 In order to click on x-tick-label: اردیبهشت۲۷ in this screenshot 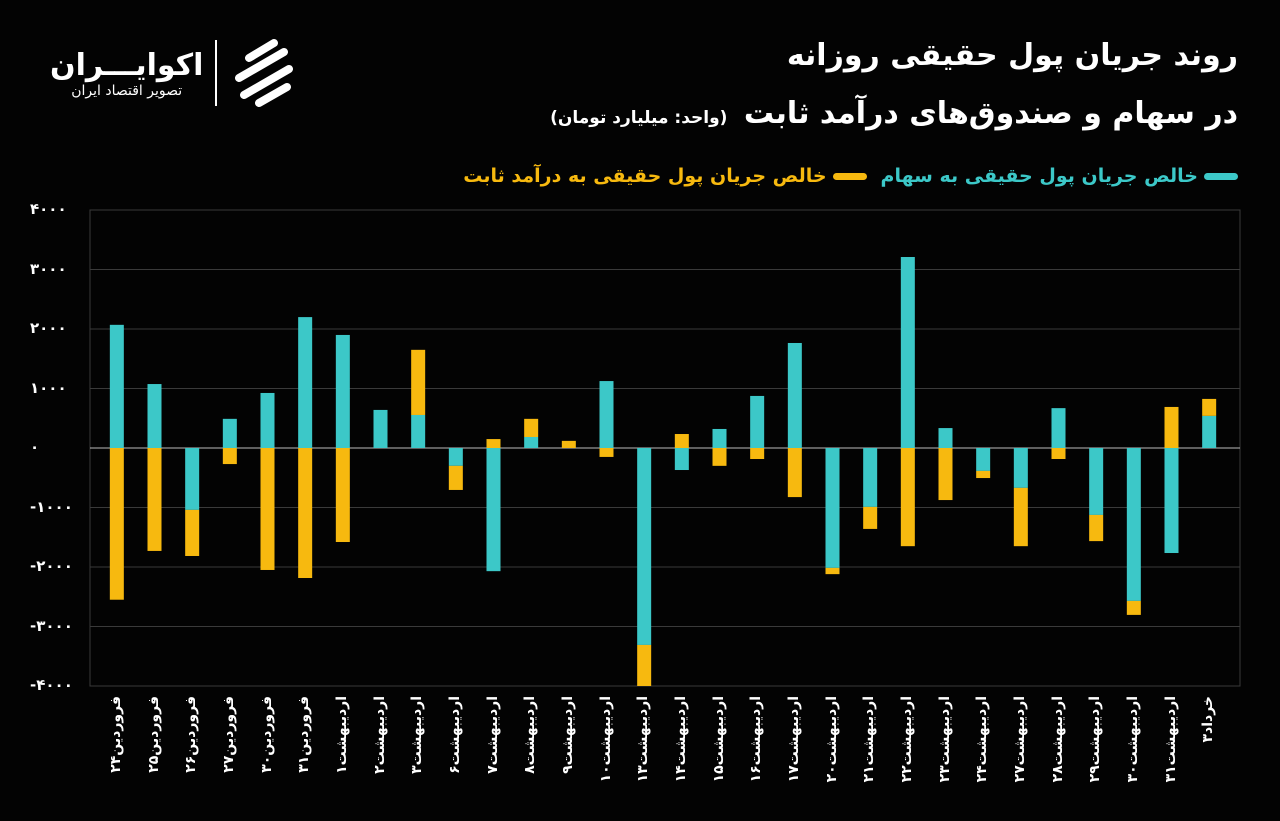, I will do `click(1019, 739)`.